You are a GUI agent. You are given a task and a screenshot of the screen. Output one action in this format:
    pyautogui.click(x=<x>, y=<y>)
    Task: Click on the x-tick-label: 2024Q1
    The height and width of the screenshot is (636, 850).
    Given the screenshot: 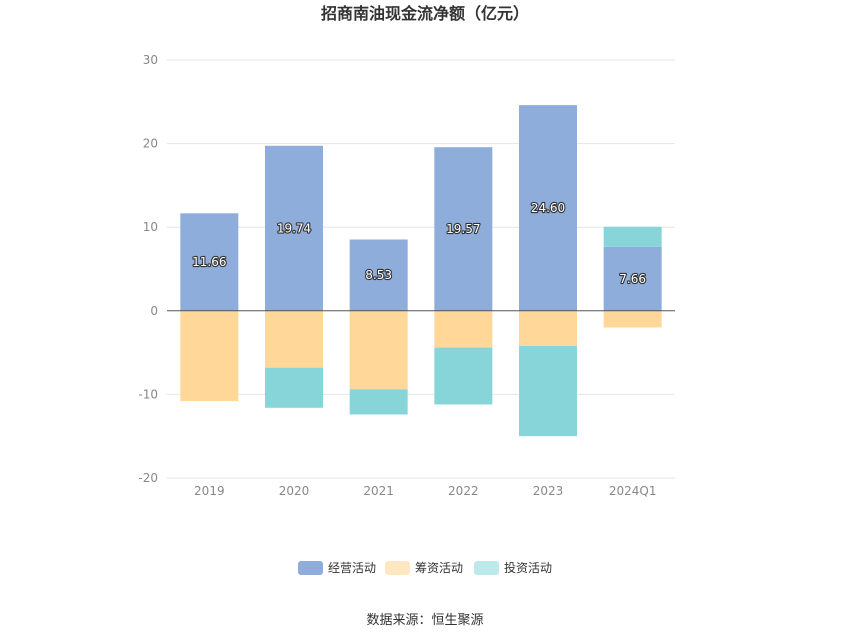 What is the action you would take?
    pyautogui.click(x=633, y=491)
    